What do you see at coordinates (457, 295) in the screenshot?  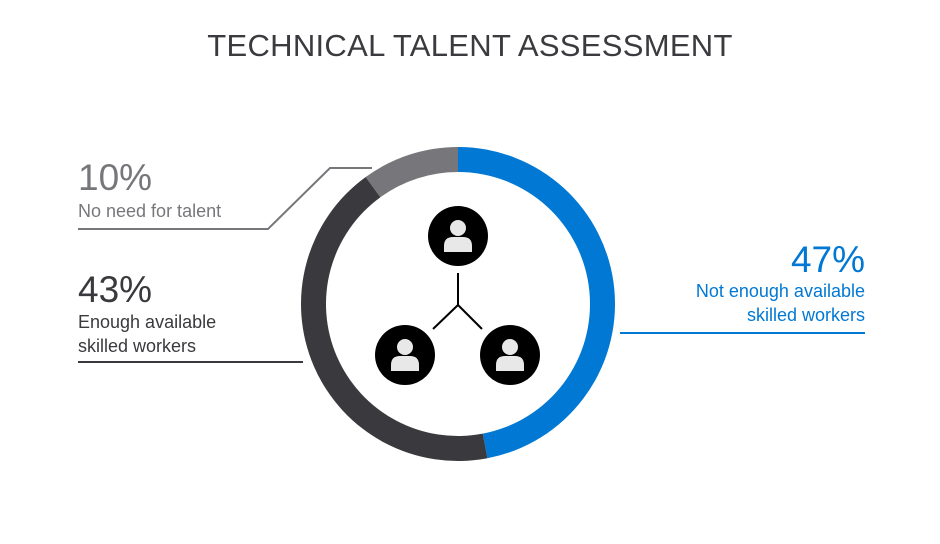 I see `people-network-icon` at bounding box center [457, 295].